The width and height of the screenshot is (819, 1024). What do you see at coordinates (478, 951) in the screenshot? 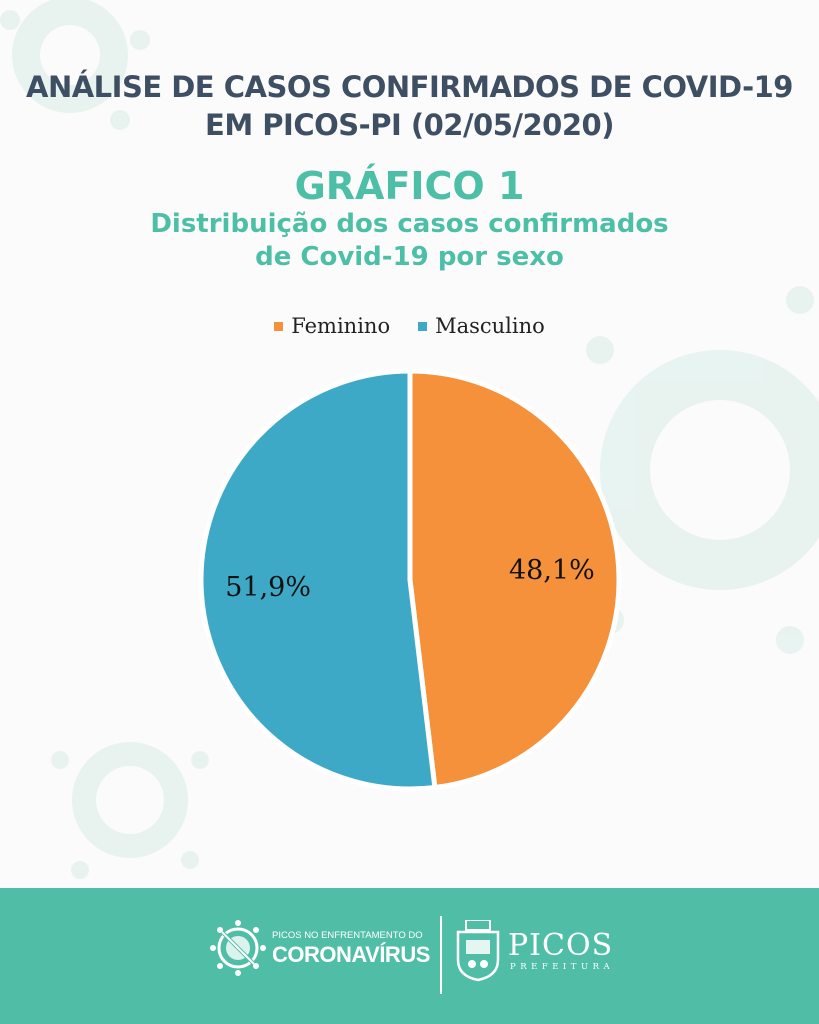
I see `city-crest-icon` at bounding box center [478, 951].